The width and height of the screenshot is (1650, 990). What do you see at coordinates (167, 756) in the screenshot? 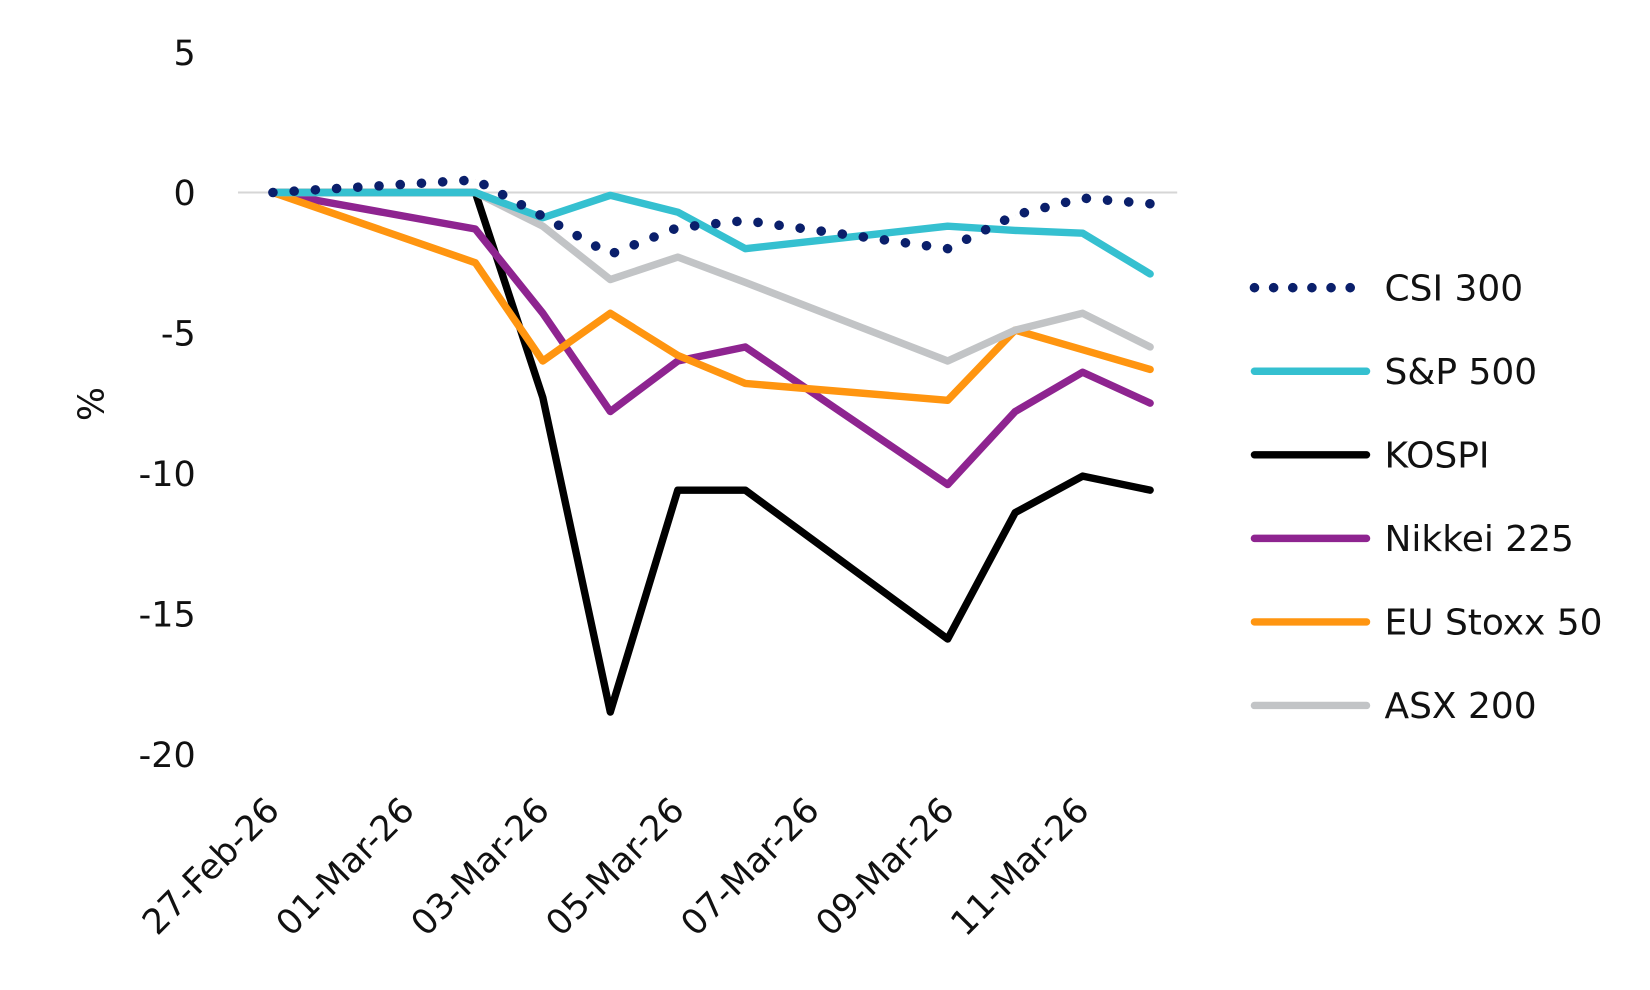
I see `y-tick-label: -20` at bounding box center [167, 756].